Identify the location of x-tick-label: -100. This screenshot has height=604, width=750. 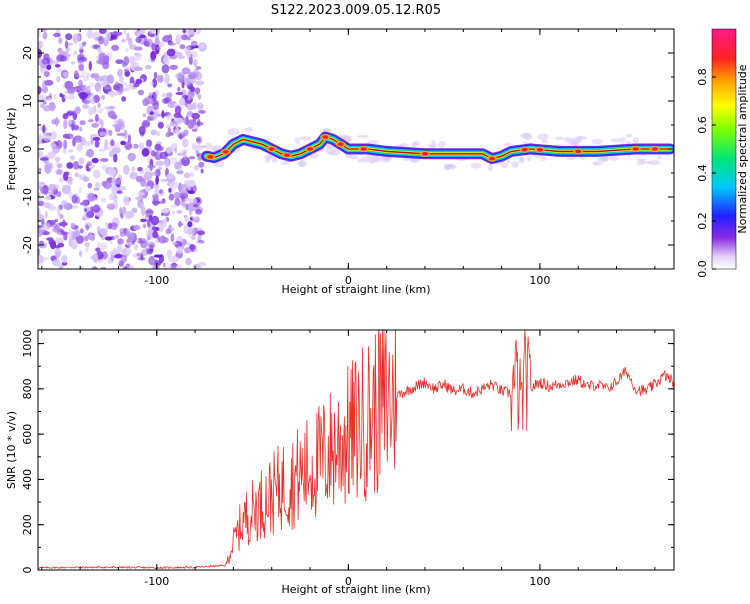
(156, 280).